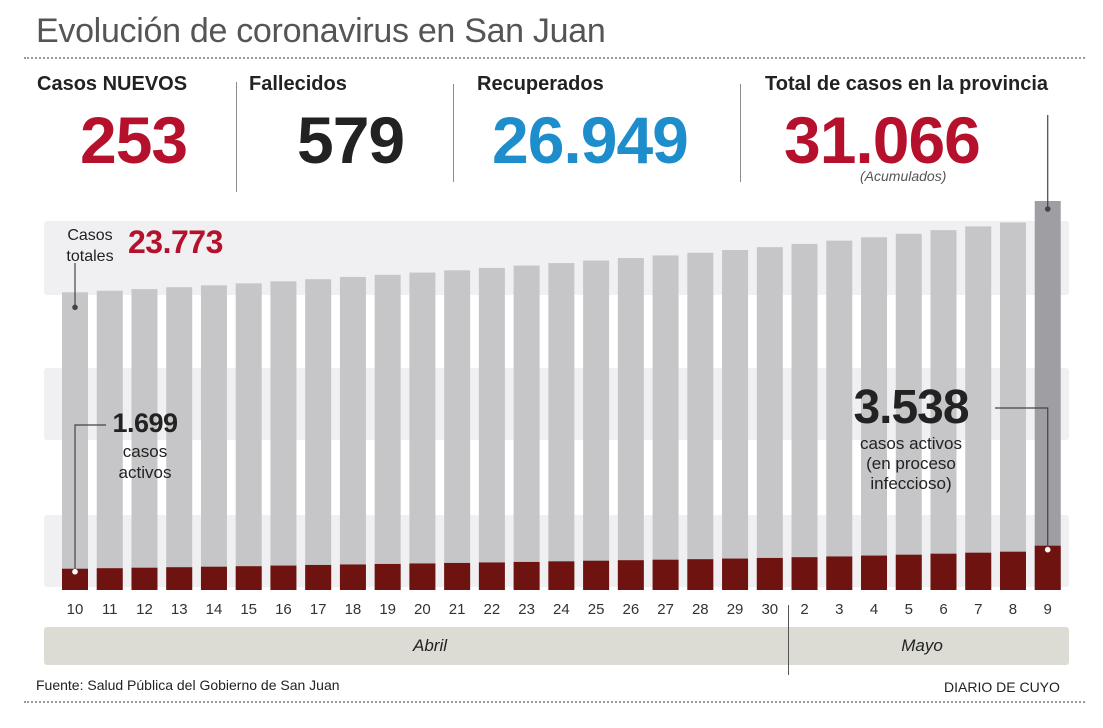 This screenshot has width=1103, height=728. Describe the element at coordinates (554, 58) in the screenshot. I see `top-divider` at that location.